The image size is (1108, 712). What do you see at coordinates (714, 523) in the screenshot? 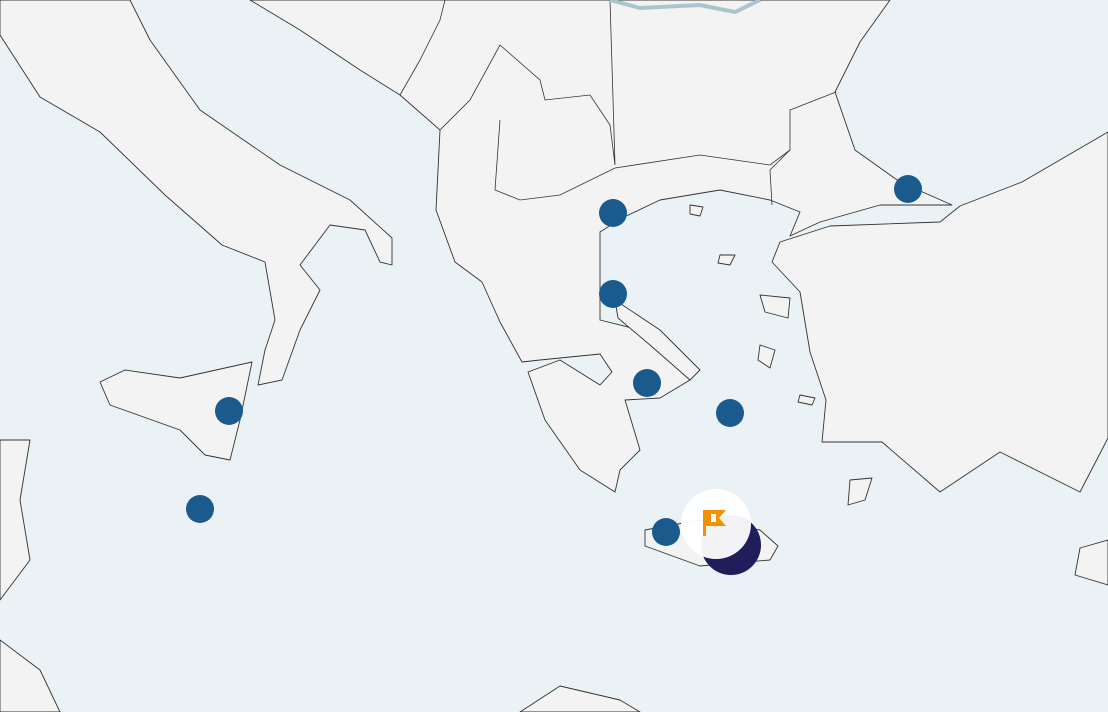
I see `flag-icon` at bounding box center [714, 523].